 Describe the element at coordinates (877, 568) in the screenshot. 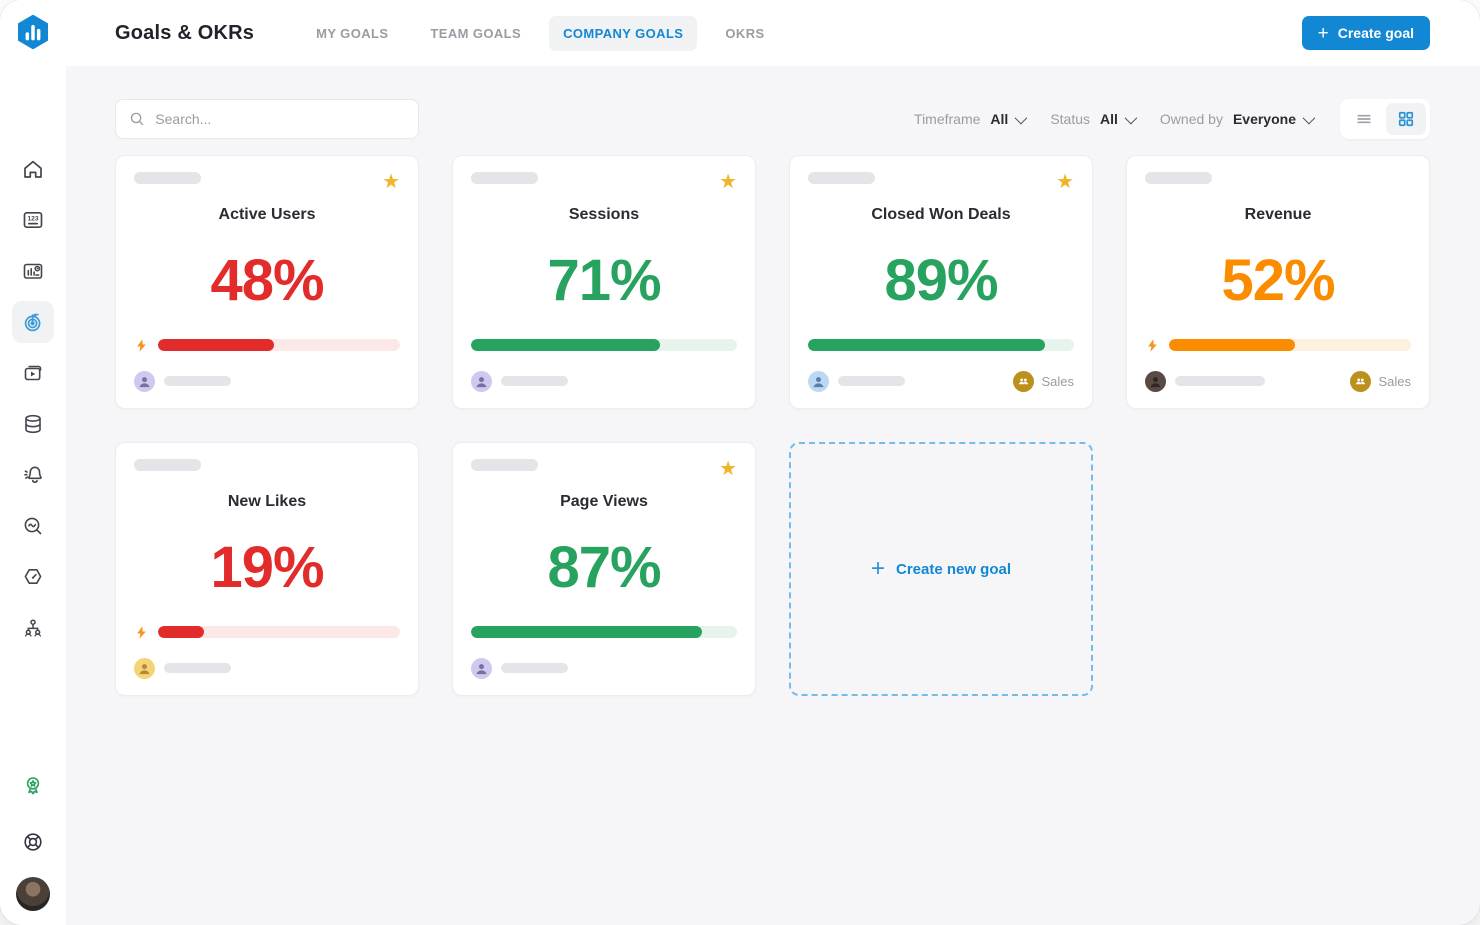

I see `plus-icon: +` at that location.